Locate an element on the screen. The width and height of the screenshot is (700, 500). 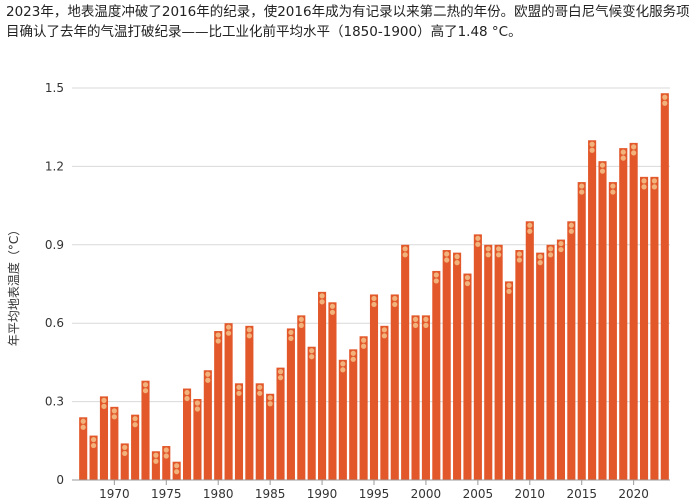
x-tick-label: 1975 is located at coordinates (166, 493).